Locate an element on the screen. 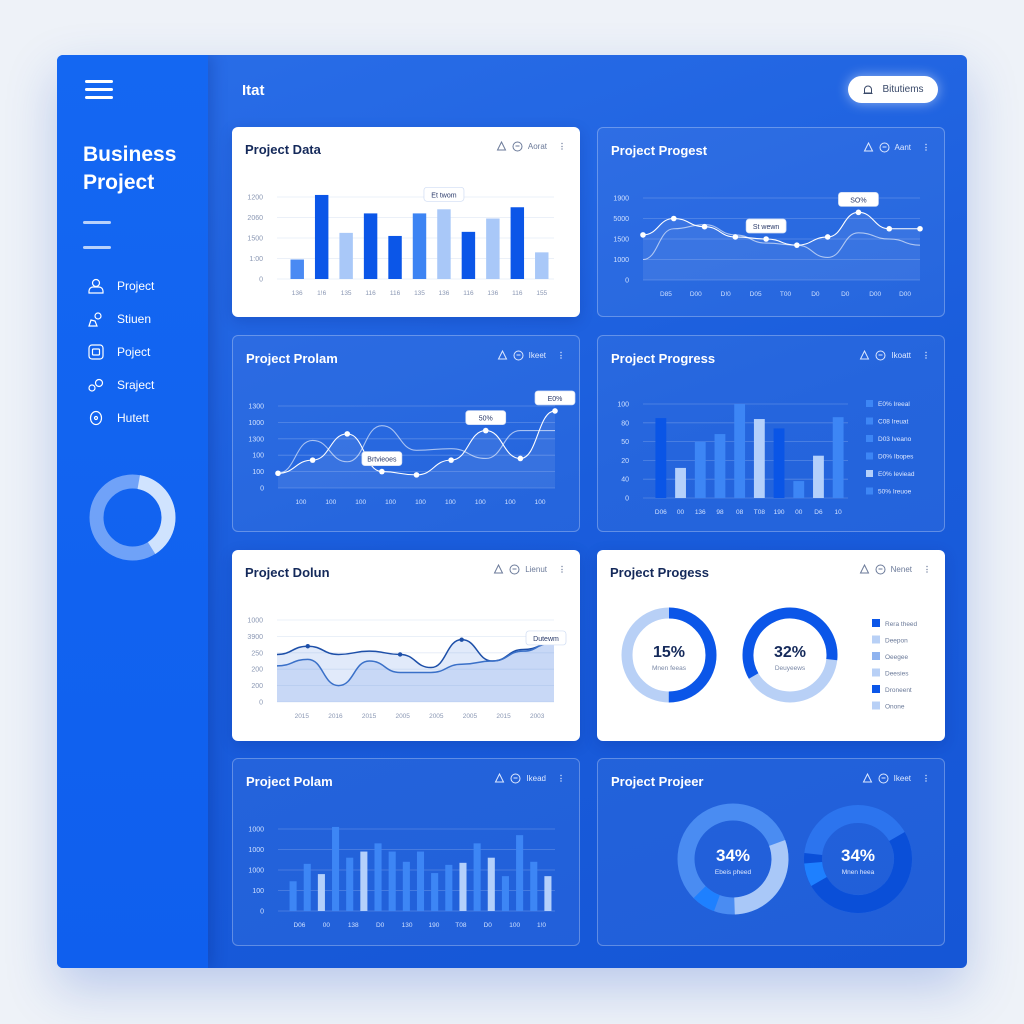 The height and width of the screenshot is (1024, 1024). chart-tooltip: SO% is located at coordinates (858, 199).